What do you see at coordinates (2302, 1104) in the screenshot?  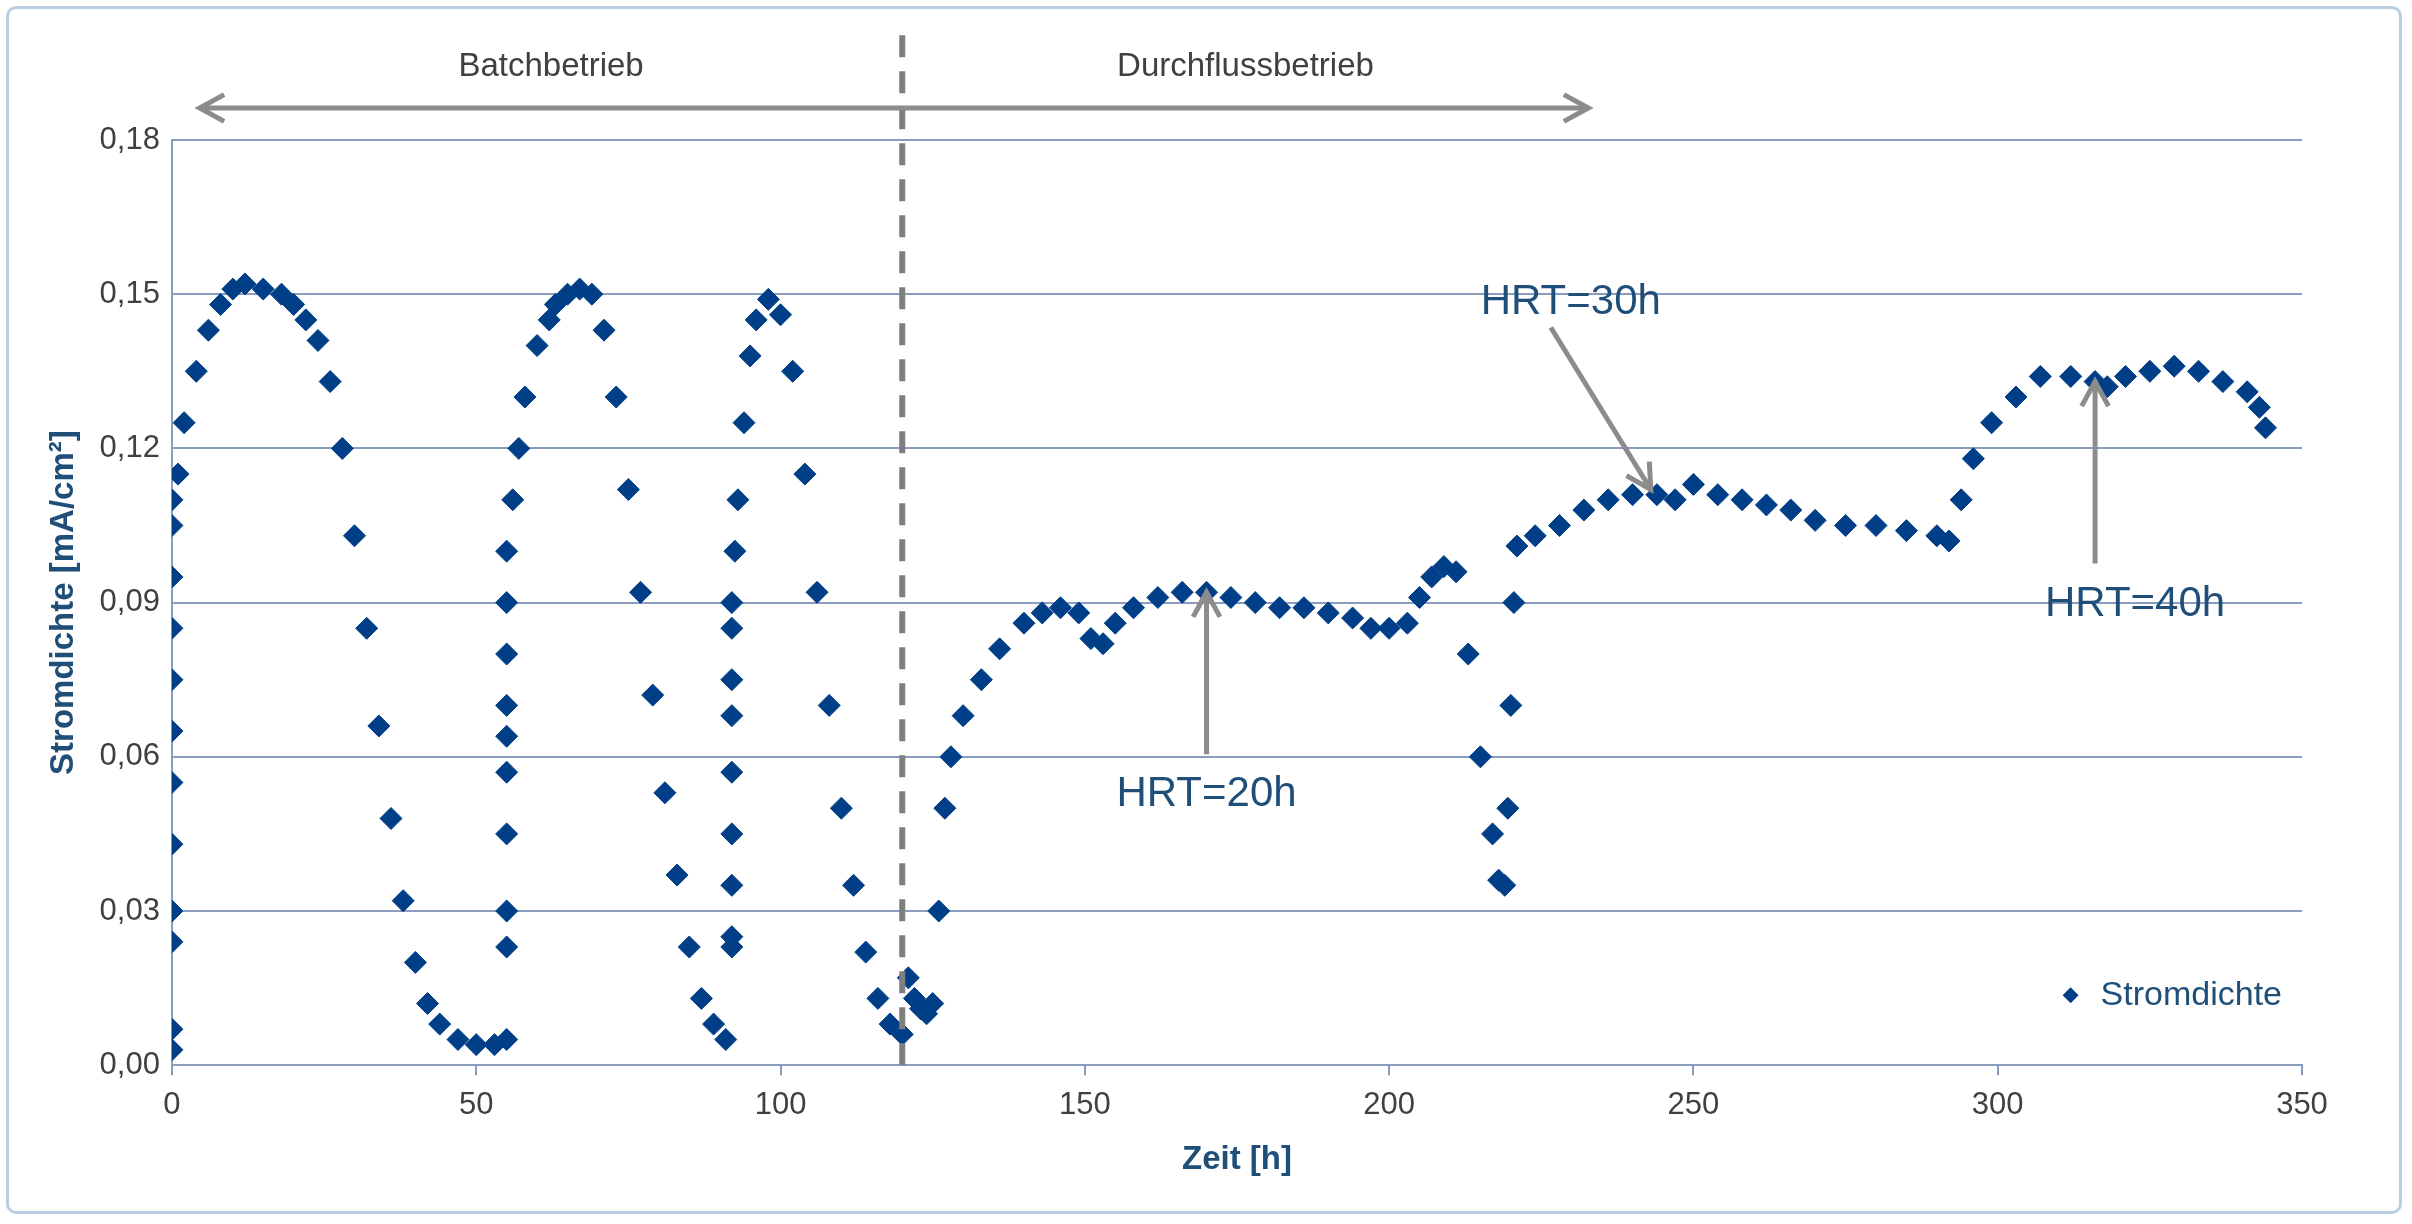 I see `x-tick-label: 350` at bounding box center [2302, 1104].